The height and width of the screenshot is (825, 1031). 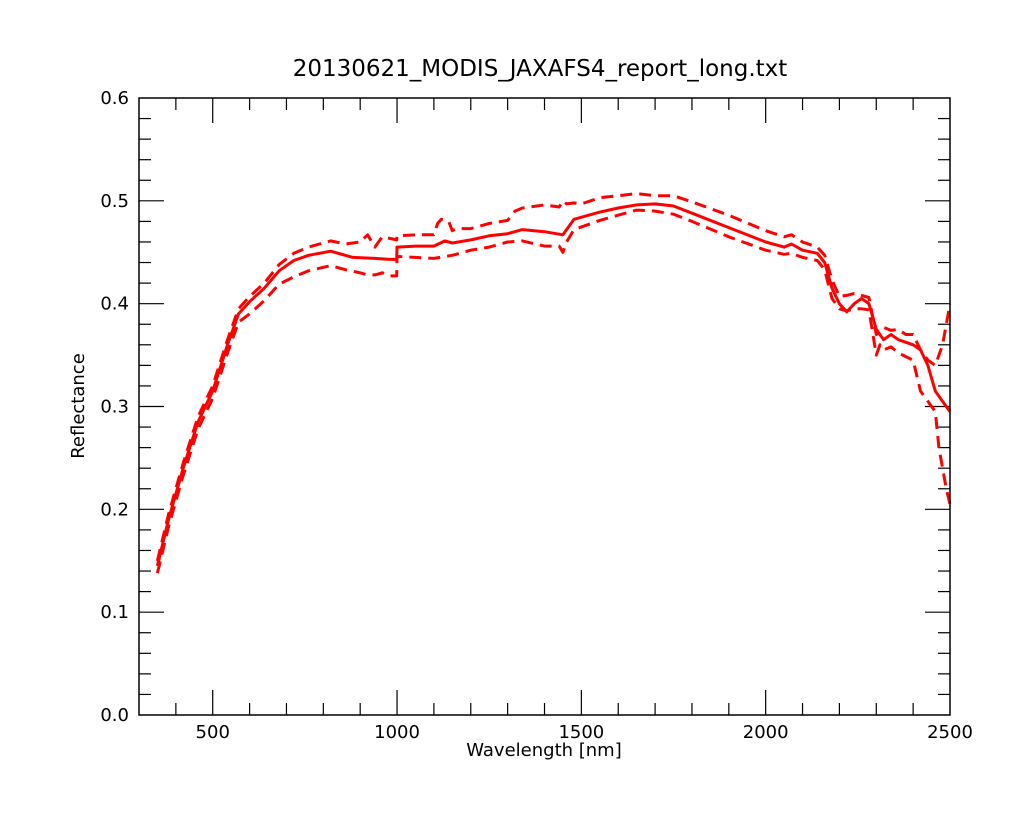 I want to click on x-tick-label: 2000, so click(x=766, y=732).